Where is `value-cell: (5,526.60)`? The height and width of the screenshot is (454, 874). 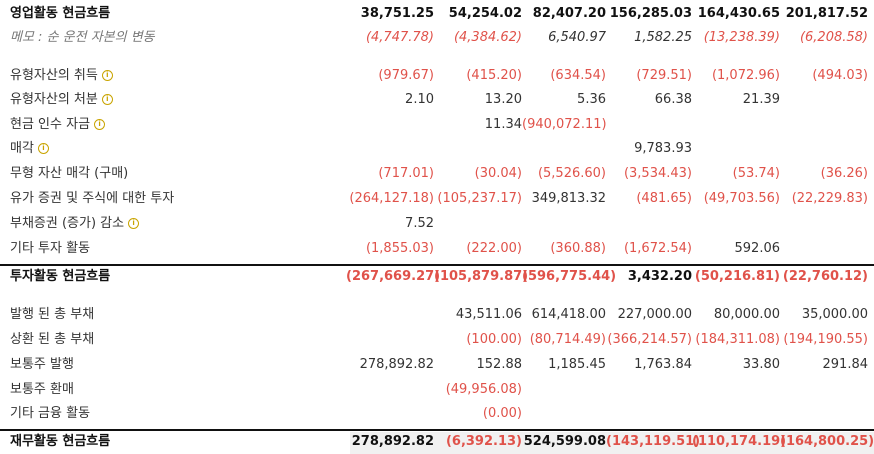
value-cell: (5,526.60) is located at coordinates (571, 173).